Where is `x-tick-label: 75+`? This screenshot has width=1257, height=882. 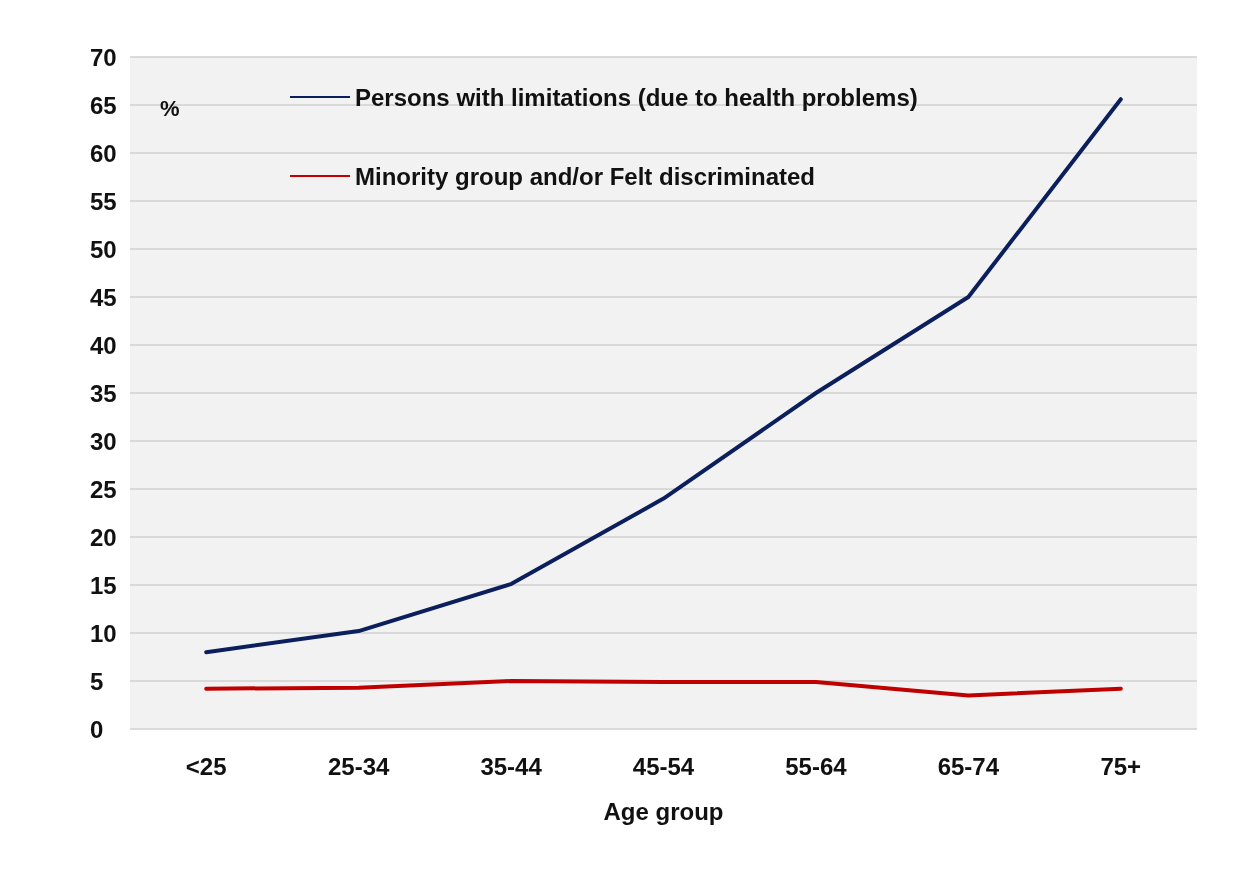
x-tick-label: 75+ is located at coordinates (1121, 766).